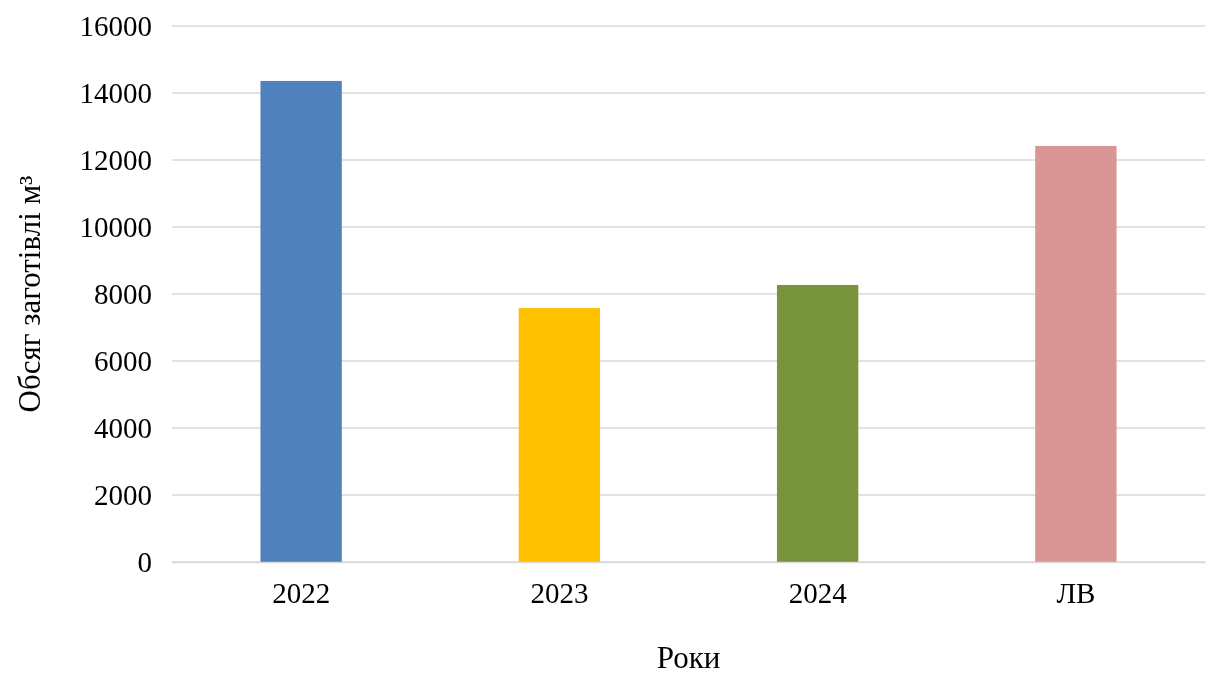 Image resolution: width=1208 pixels, height=673 pixels. I want to click on x-tick-label: 2024, so click(818, 592).